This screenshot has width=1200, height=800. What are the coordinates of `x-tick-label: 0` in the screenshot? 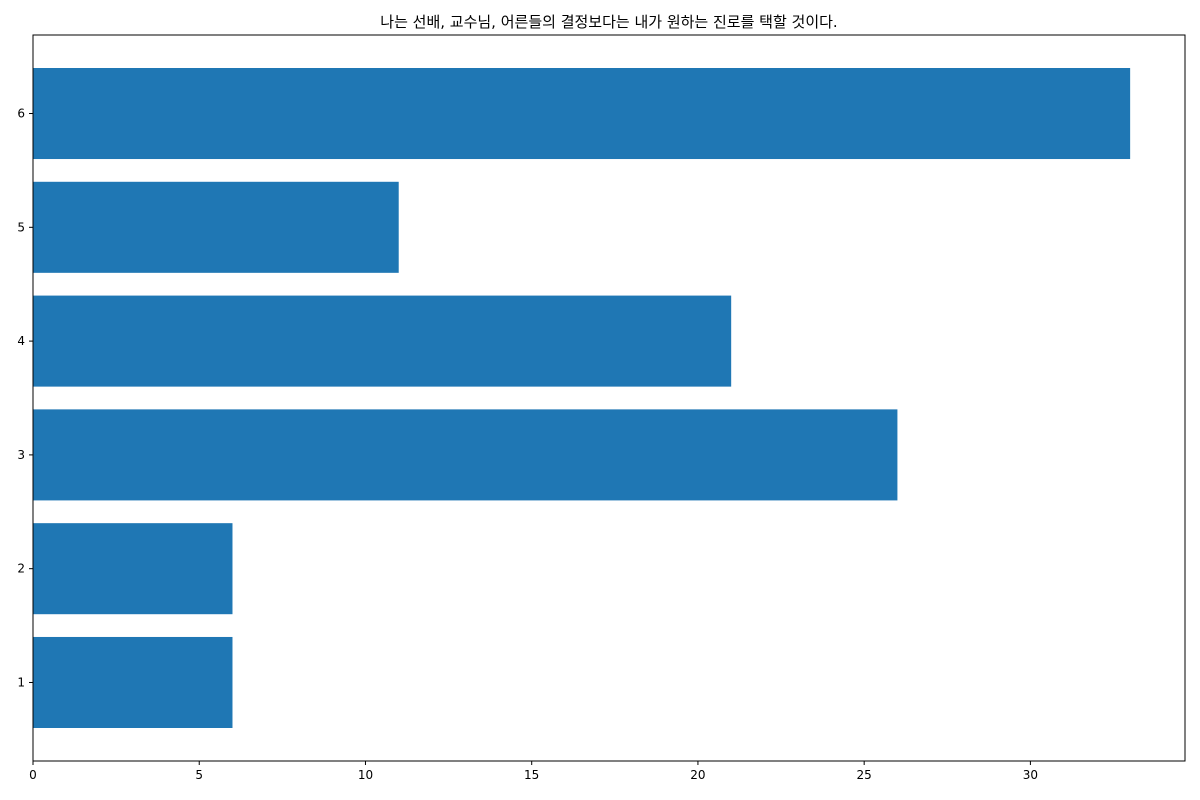 It's located at (33, 775).